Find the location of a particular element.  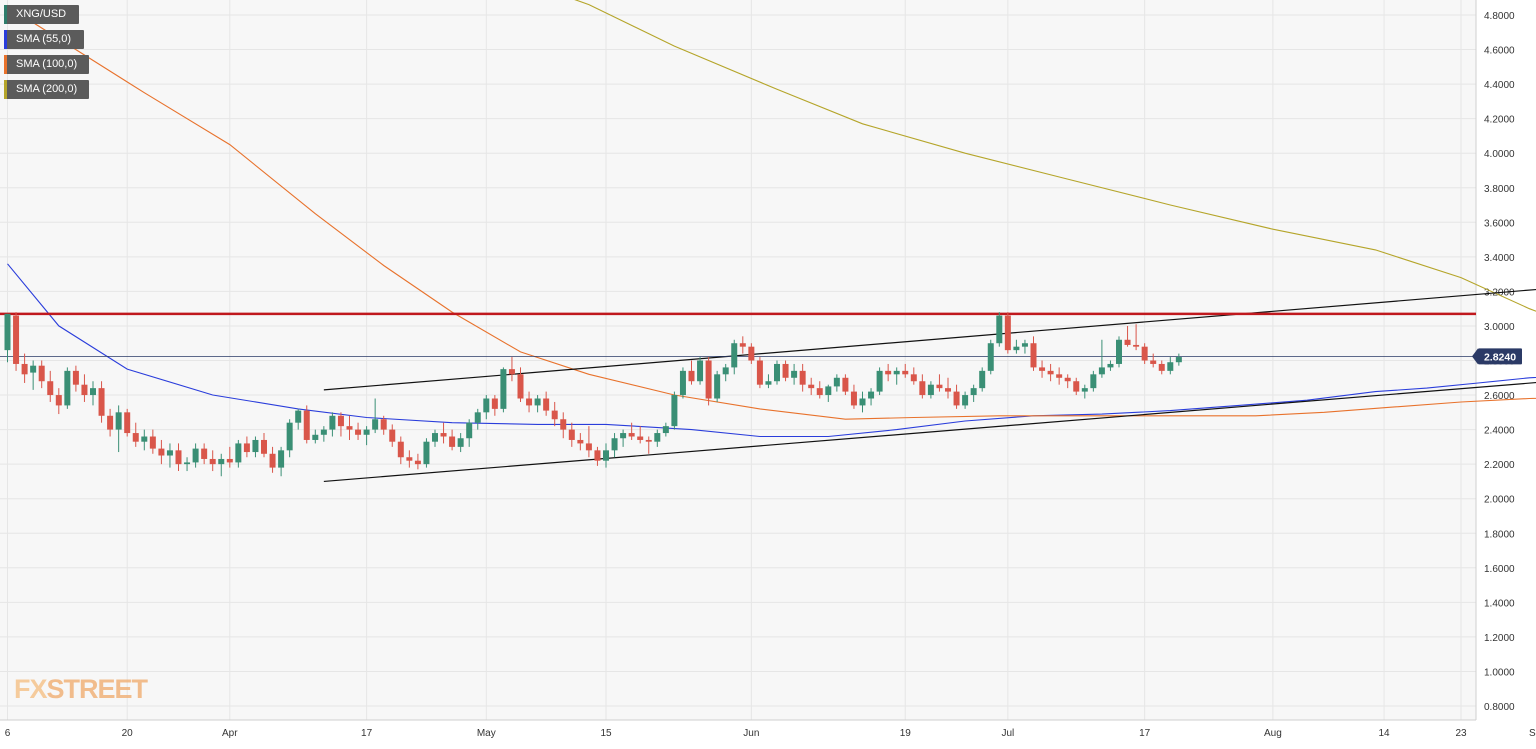

legend-sma-55: SMA (55,0) is located at coordinates (44, 39).